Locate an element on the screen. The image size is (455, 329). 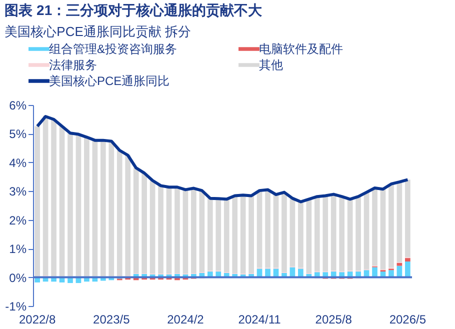
legend-label: 其他 is located at coordinates (271, 65).